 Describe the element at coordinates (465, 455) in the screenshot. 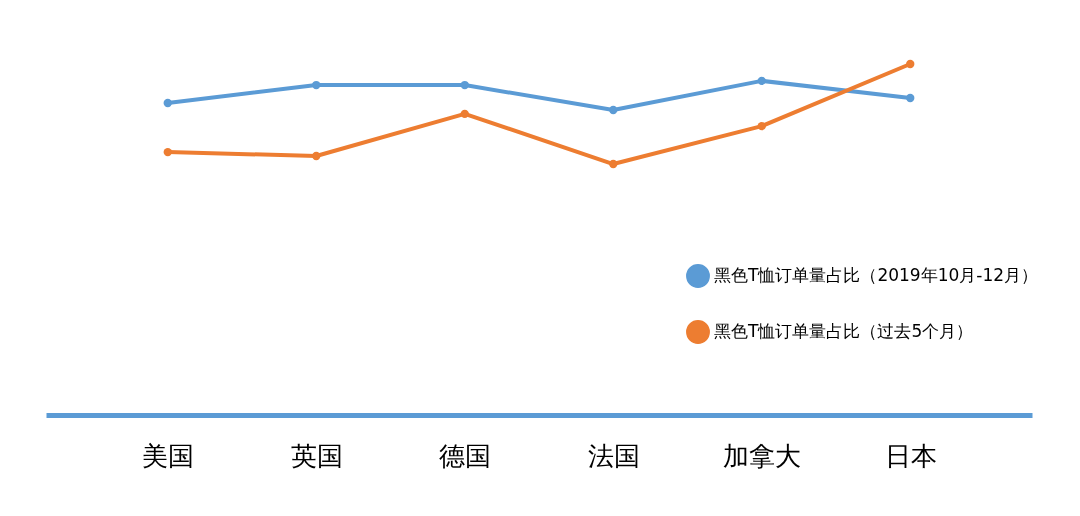

I see `x-tick-label: 德国` at that location.